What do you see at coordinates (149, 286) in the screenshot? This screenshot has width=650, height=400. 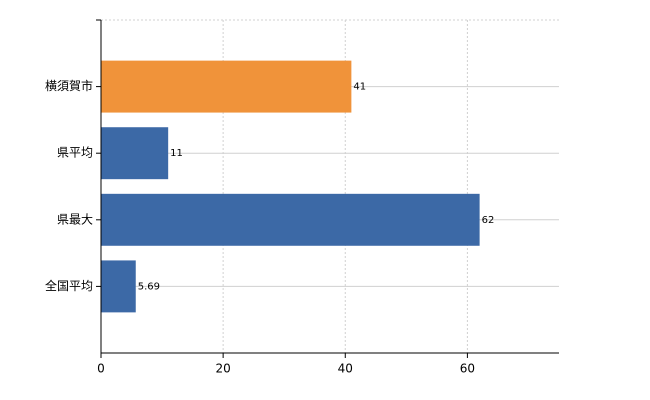 I see `value-label: 5.69` at bounding box center [149, 286].